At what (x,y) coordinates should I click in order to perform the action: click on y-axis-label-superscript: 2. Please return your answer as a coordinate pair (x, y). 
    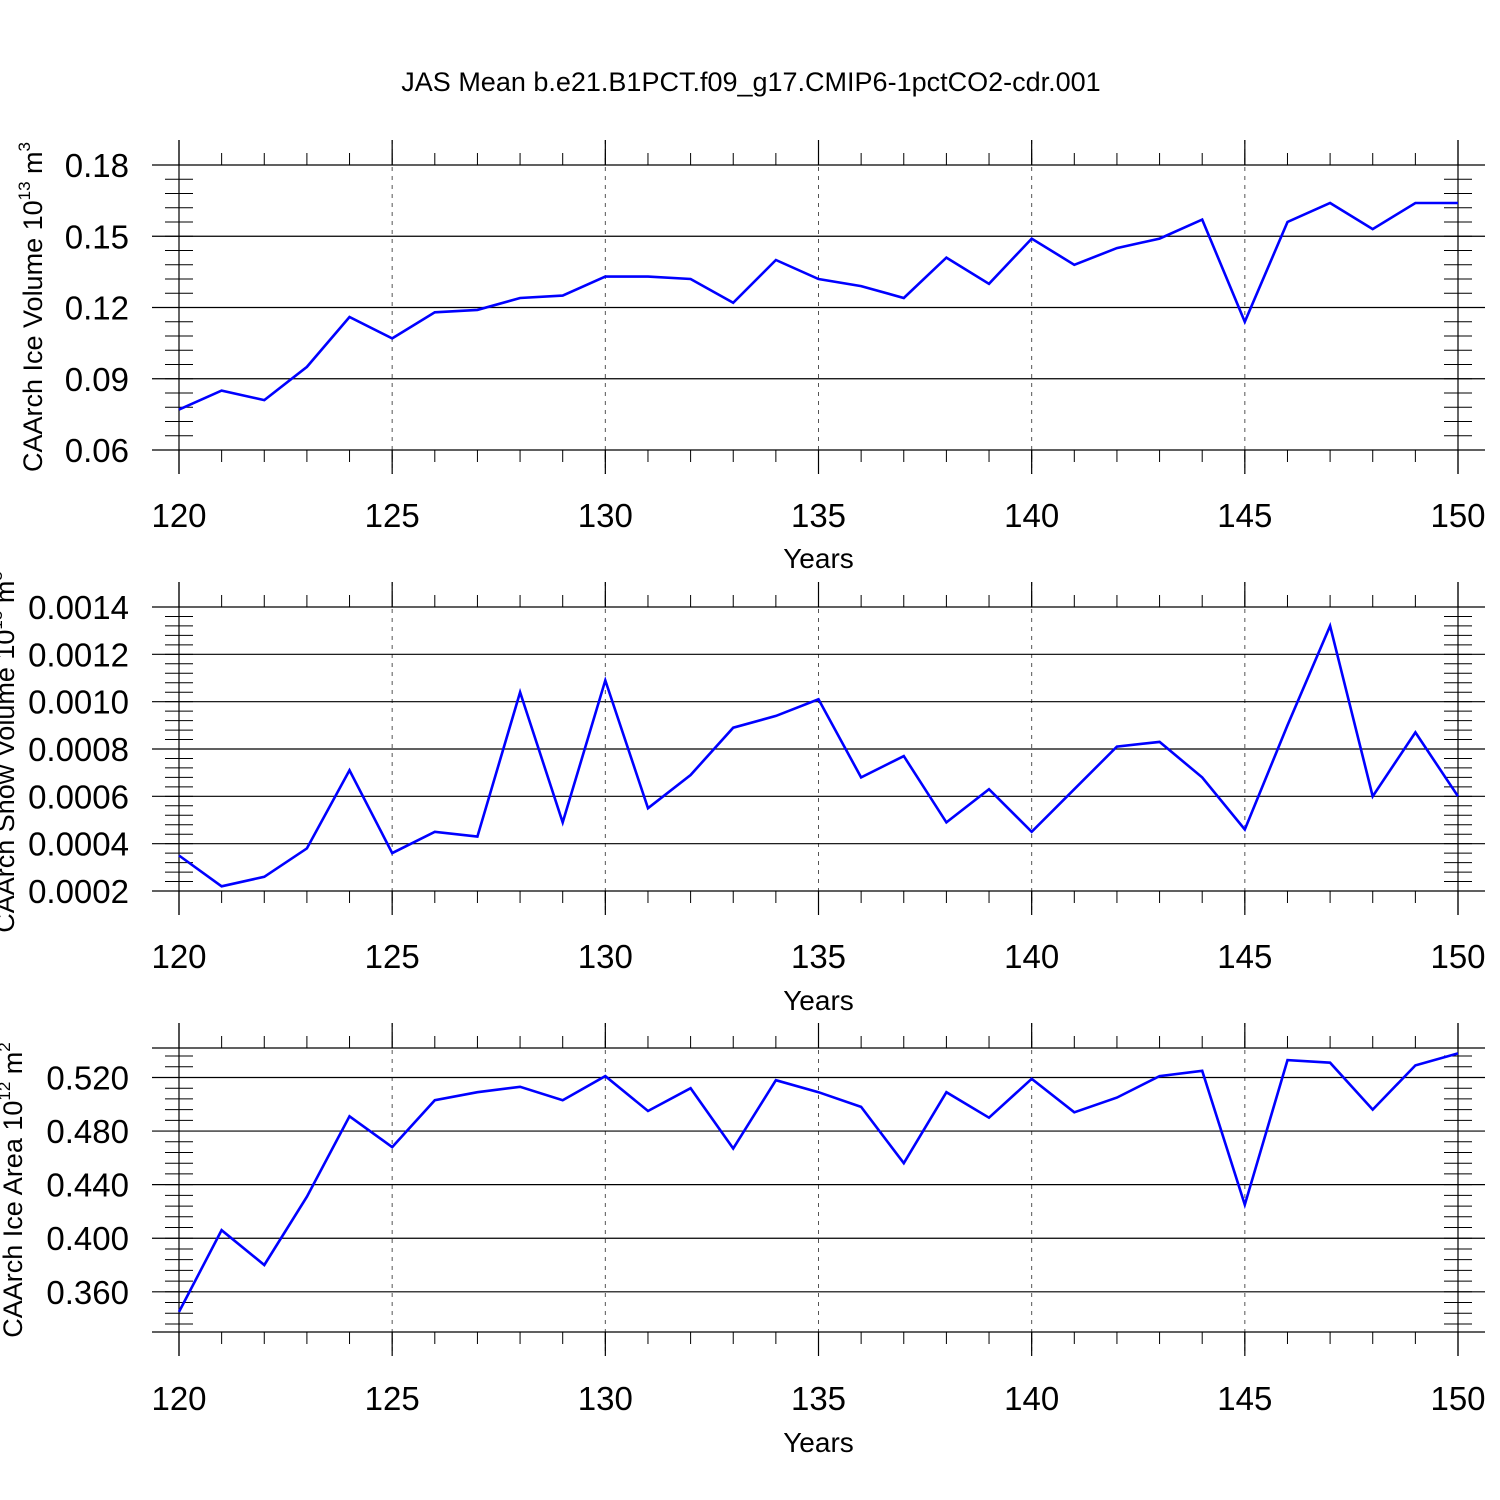
    Looking at the image, I should click on (7, 1046).